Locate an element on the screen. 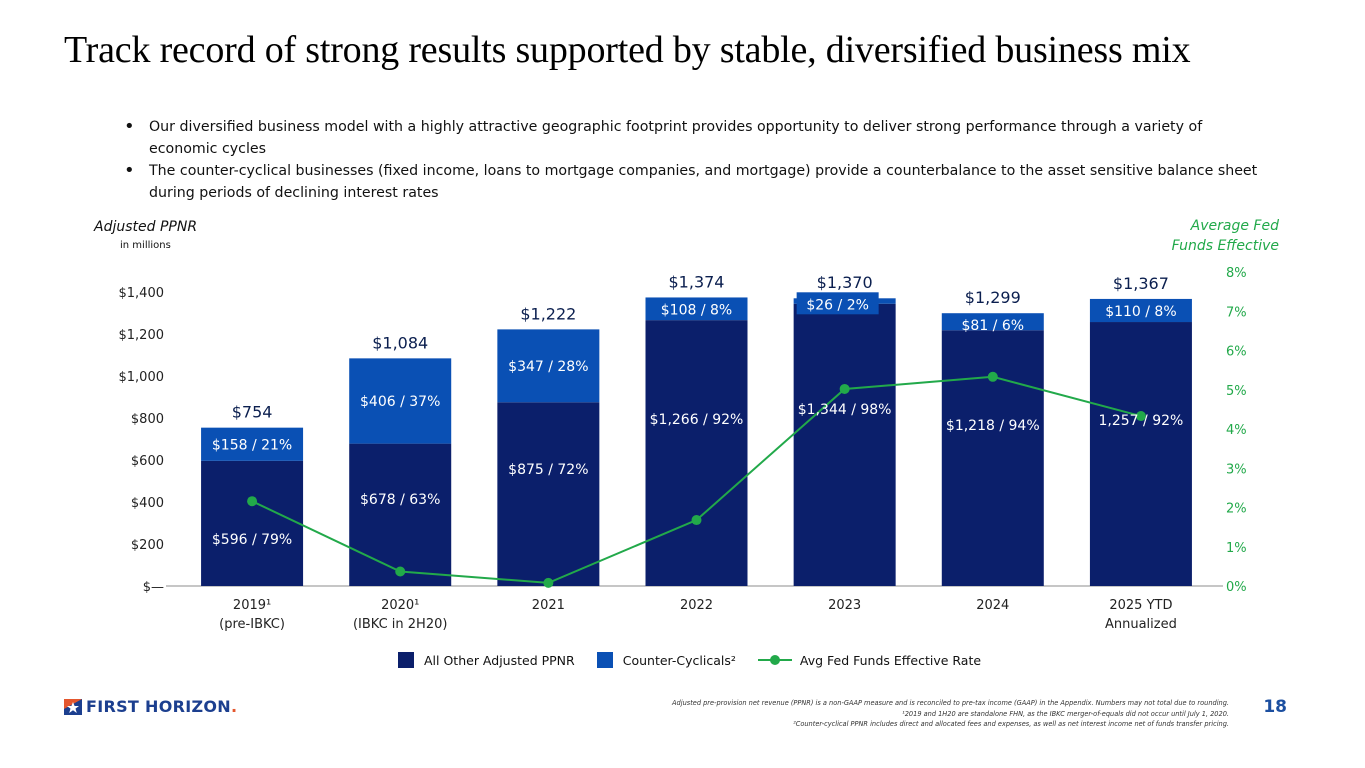 The width and height of the screenshot is (1365, 768). bar-total-label: $1,367 is located at coordinates (1141, 283).